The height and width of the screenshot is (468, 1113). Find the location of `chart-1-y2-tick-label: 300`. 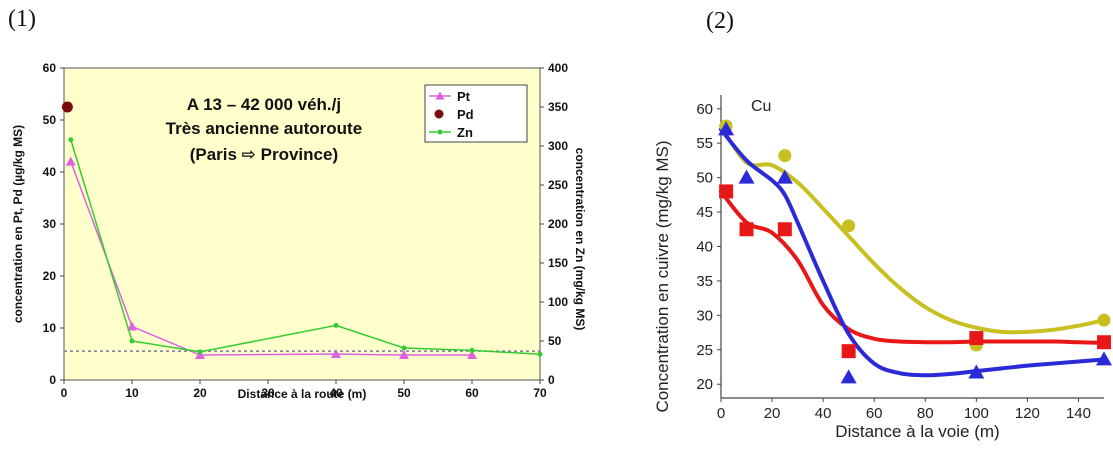

chart-1-y2-tick-label: 300 is located at coordinates (558, 146).